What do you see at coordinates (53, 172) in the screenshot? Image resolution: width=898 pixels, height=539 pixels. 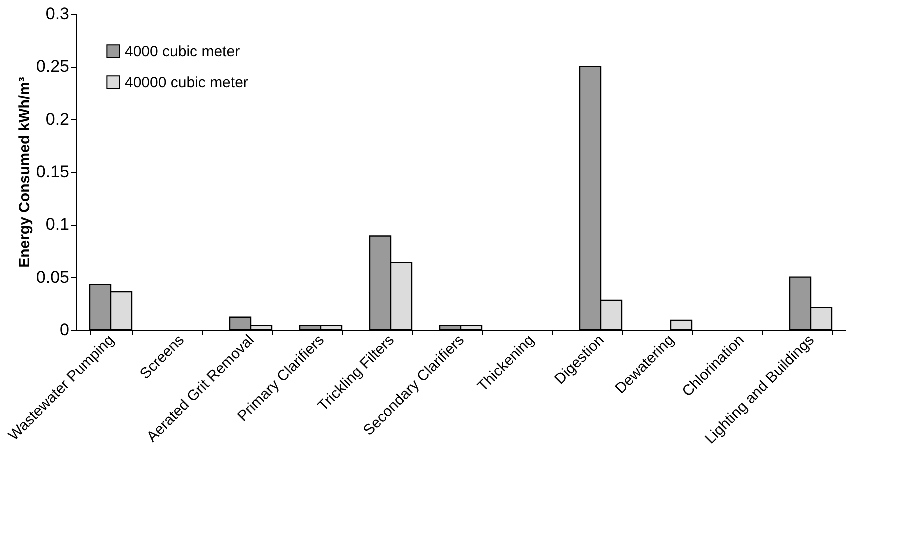 I see `y-tick-label: 0.15` at bounding box center [53, 172].